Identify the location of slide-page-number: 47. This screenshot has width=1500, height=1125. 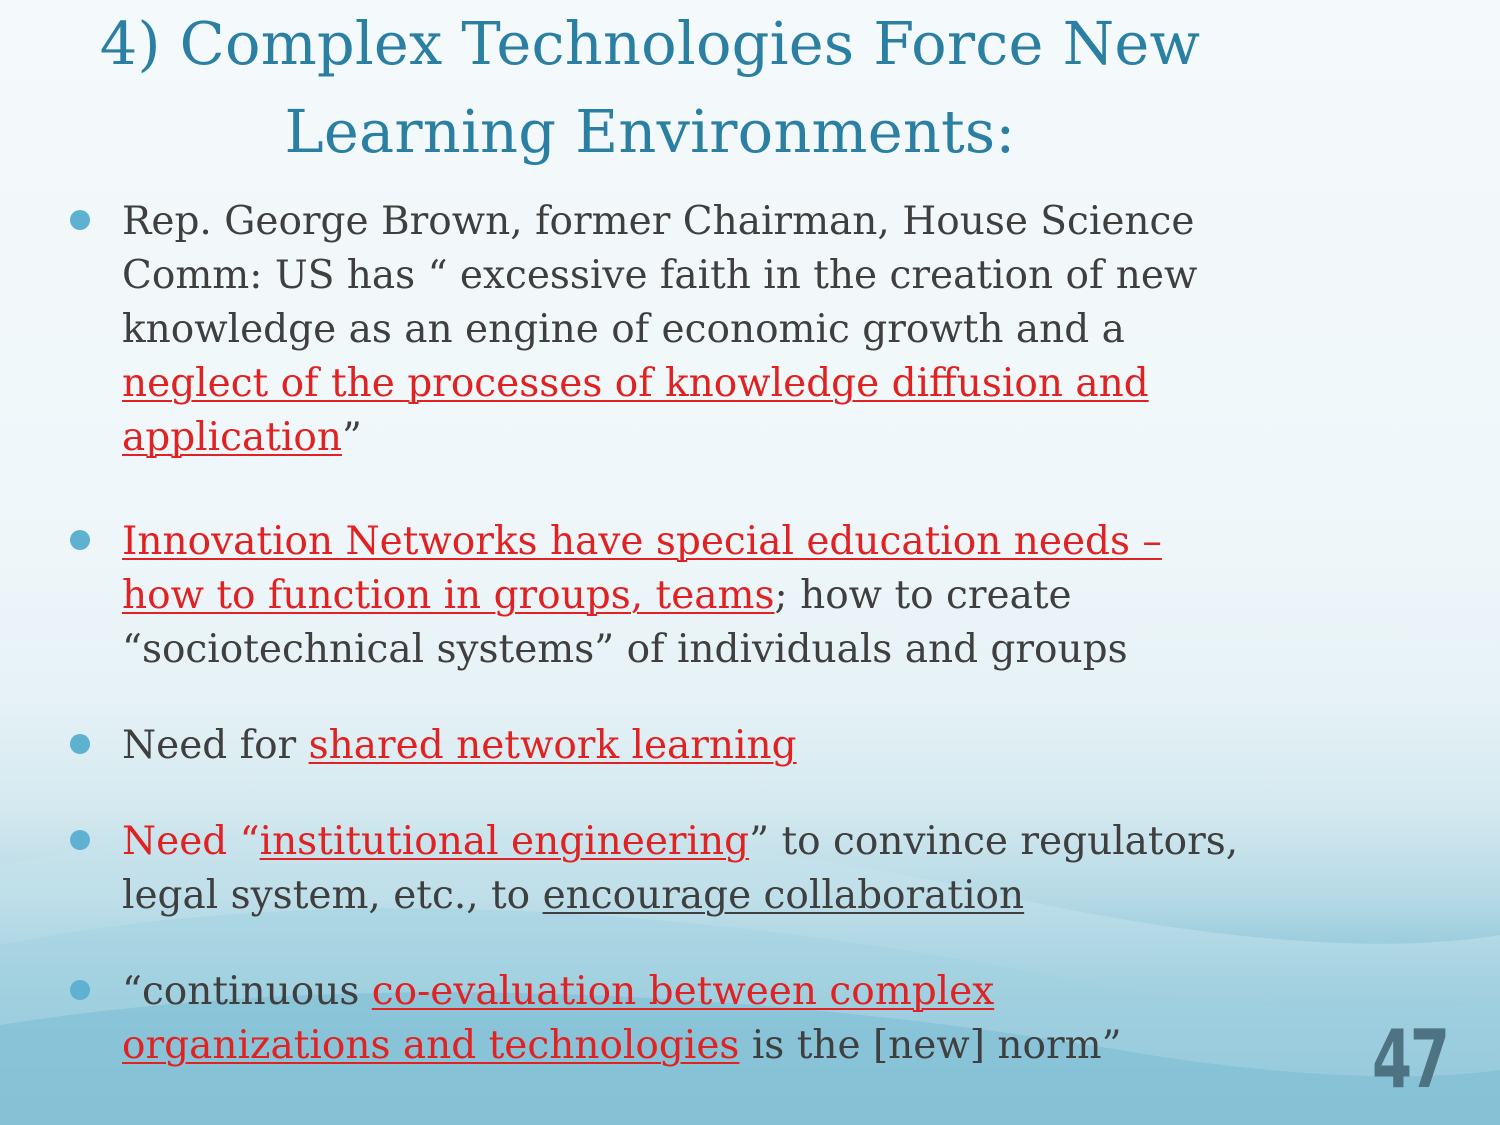
(1411, 1059).